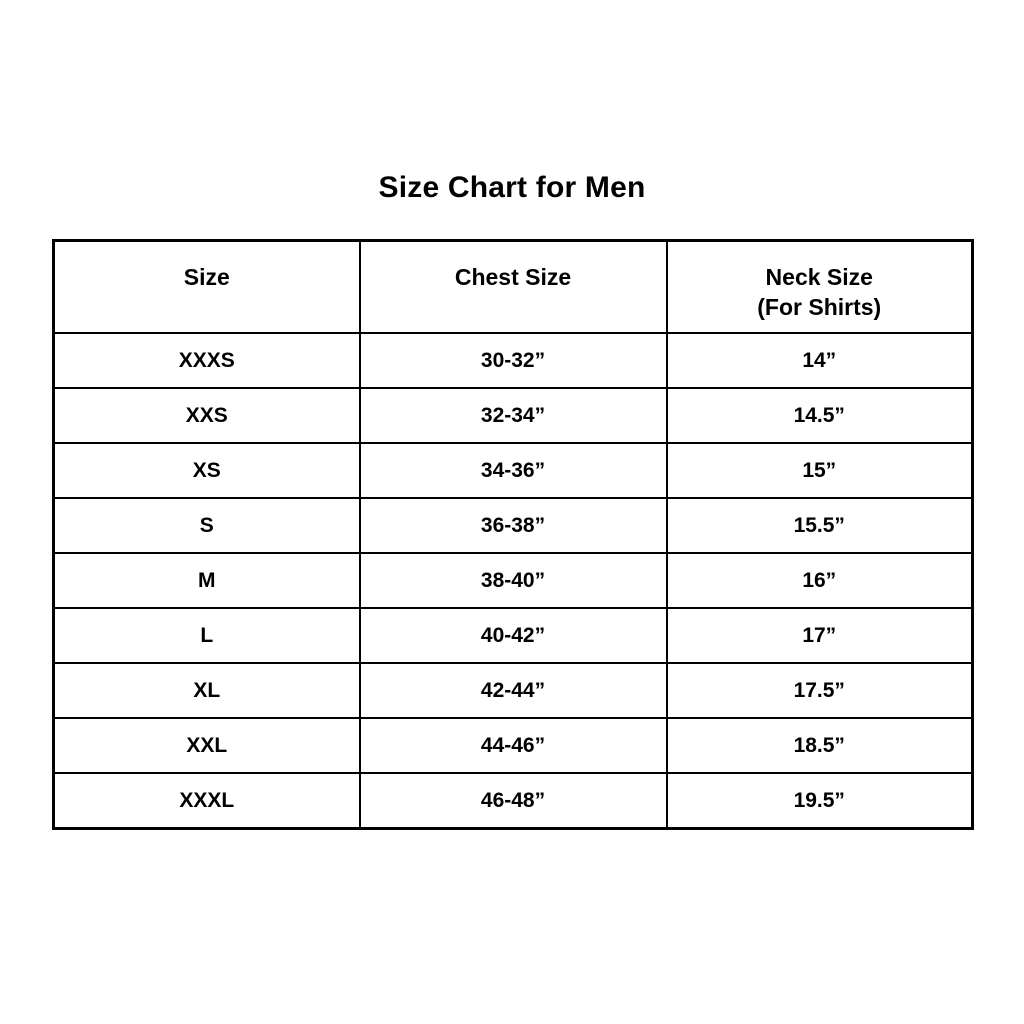  What do you see at coordinates (206, 580) in the screenshot?
I see `cell-size: M` at bounding box center [206, 580].